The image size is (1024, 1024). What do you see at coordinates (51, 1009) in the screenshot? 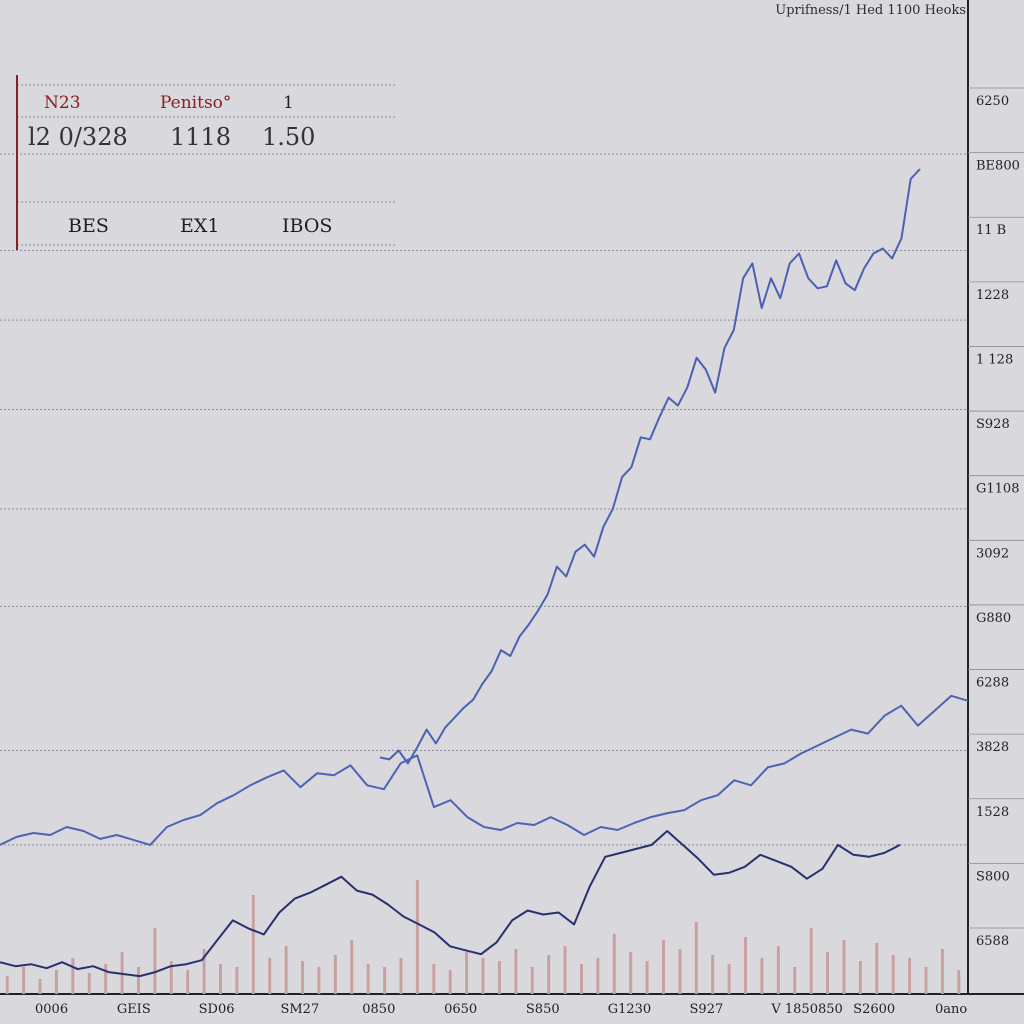
I see `x-tick-label: 0006` at bounding box center [51, 1009].